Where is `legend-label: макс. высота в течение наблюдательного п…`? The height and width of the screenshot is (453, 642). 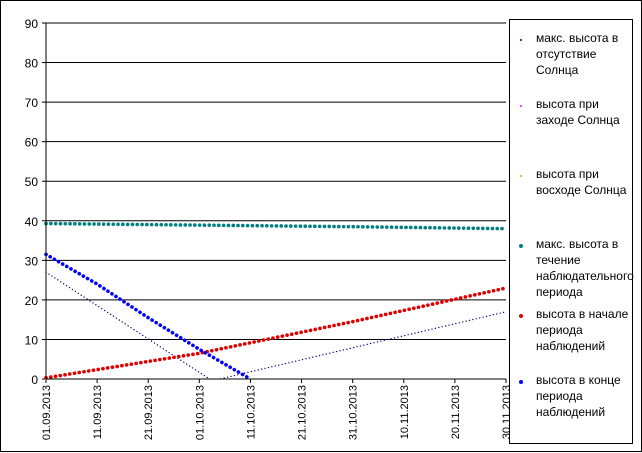 legend-label: макс. высота в течение наблюдательного п… is located at coordinates (585, 268).